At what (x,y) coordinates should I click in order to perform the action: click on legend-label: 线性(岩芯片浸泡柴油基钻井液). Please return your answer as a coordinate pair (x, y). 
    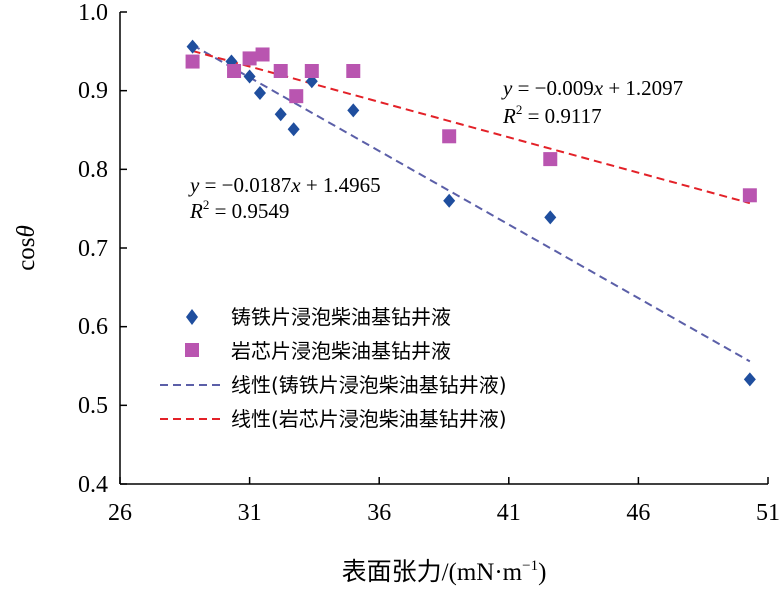
    Looking at the image, I should click on (369, 419).